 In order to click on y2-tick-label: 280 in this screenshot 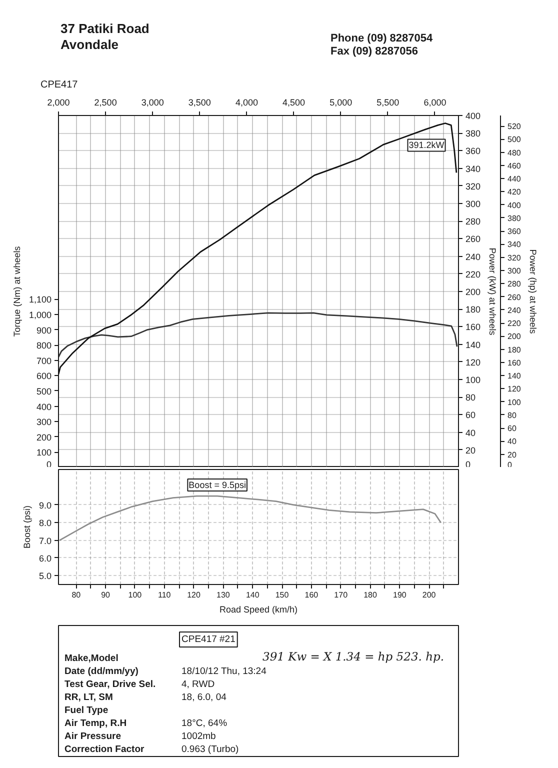, I will do `click(473, 221)`.